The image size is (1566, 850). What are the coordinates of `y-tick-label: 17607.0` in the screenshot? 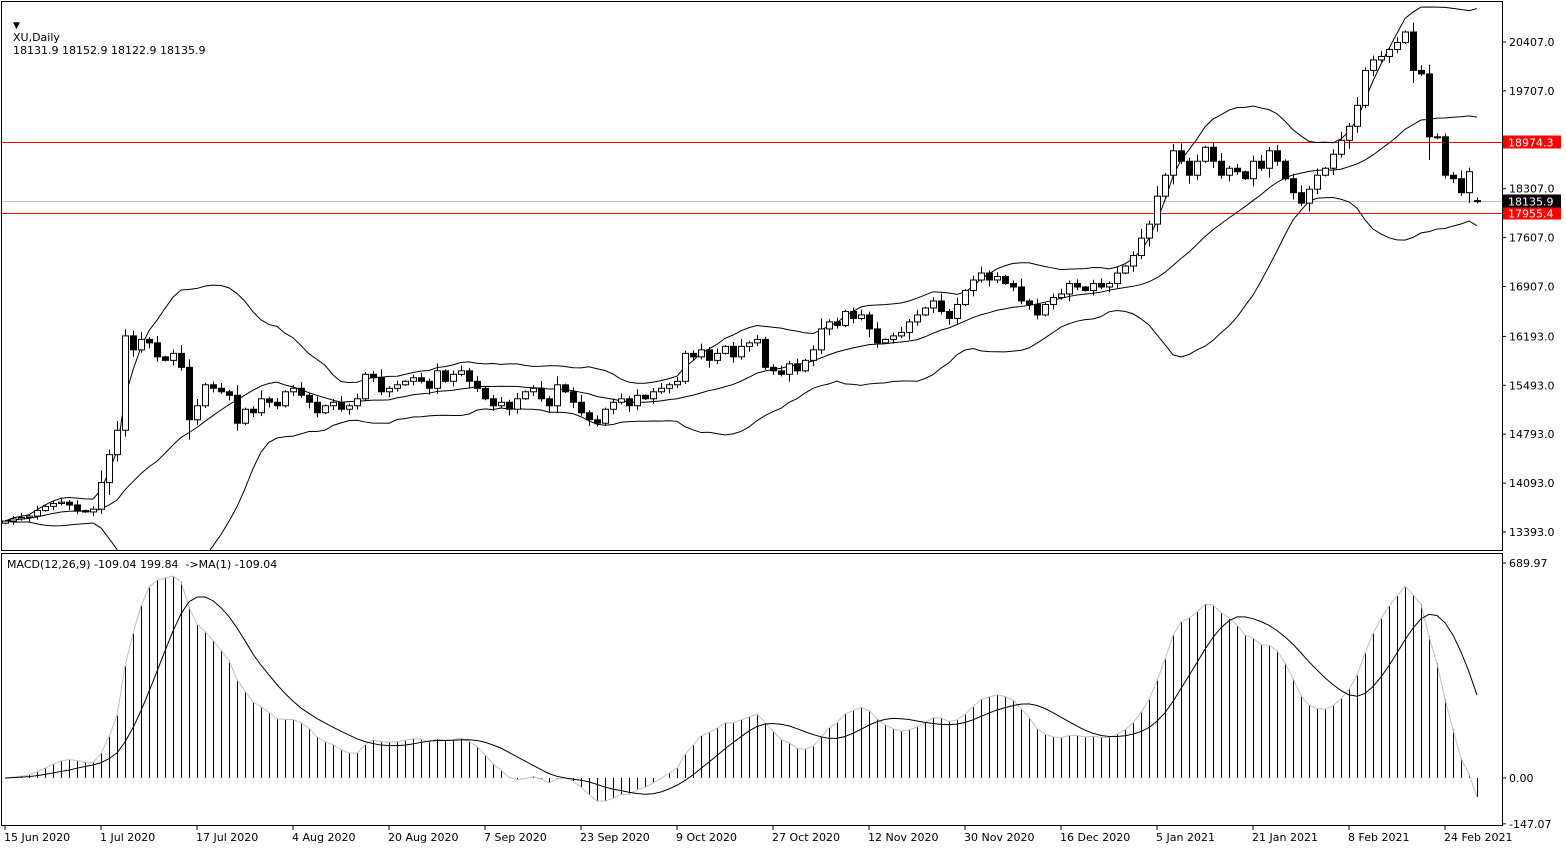 It's located at (1532, 238).